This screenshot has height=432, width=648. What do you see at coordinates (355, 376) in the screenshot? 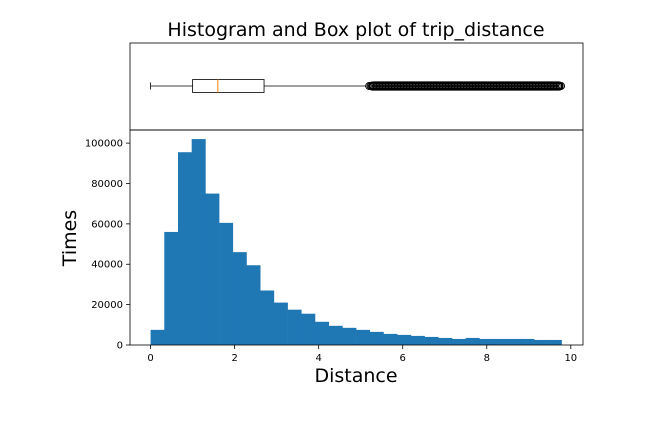
I see `x-axis-label: Distance` at bounding box center [355, 376].